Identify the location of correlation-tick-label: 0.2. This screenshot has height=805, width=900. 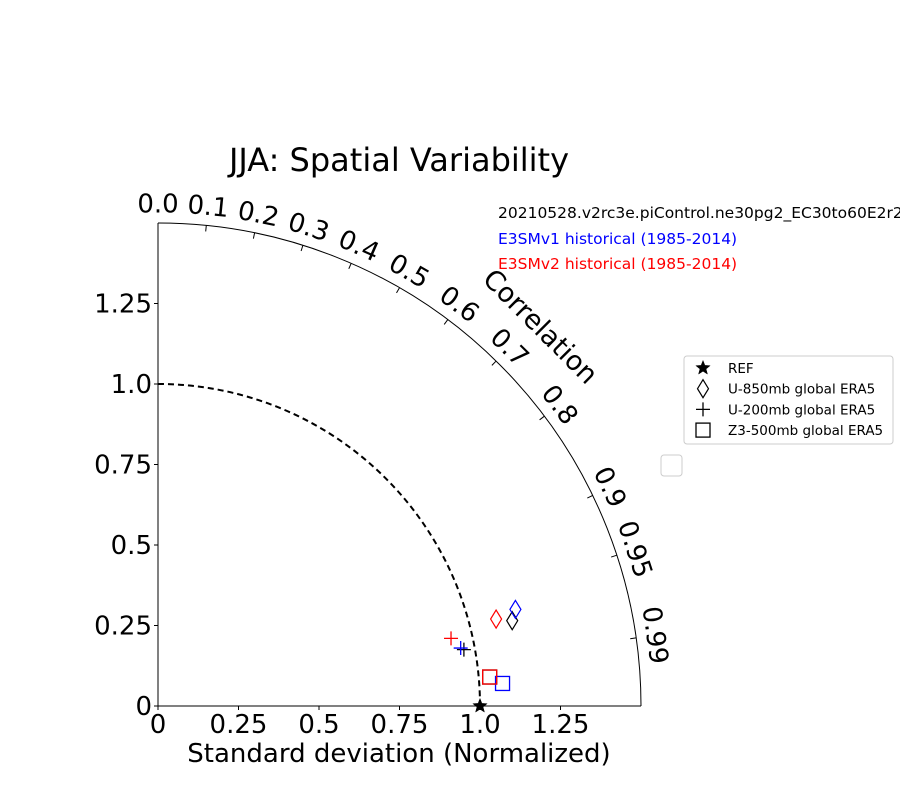
(258, 215).